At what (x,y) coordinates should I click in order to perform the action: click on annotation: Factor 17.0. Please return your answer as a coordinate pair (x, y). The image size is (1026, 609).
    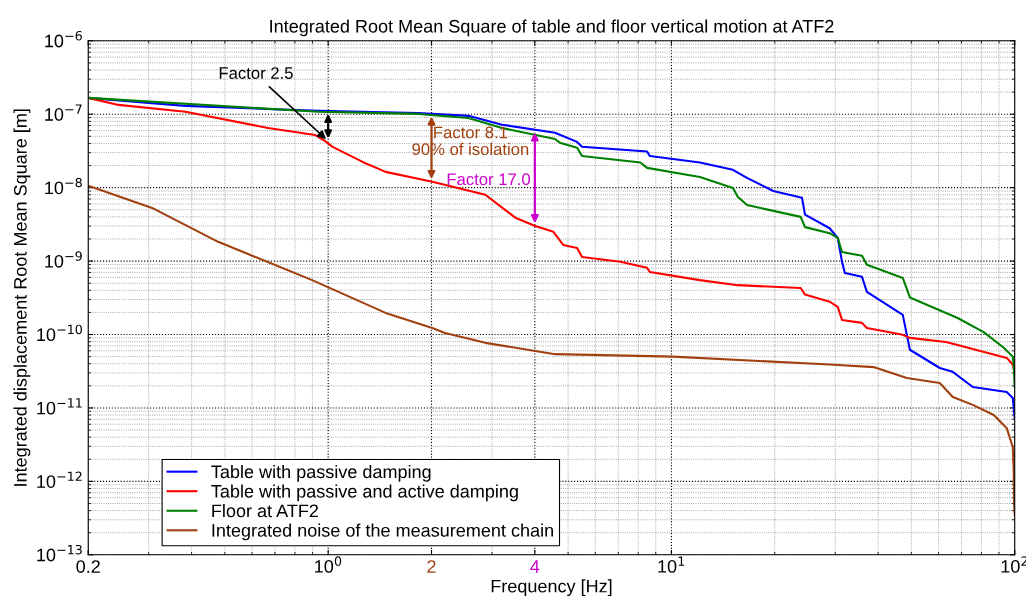
    Looking at the image, I should click on (489, 179).